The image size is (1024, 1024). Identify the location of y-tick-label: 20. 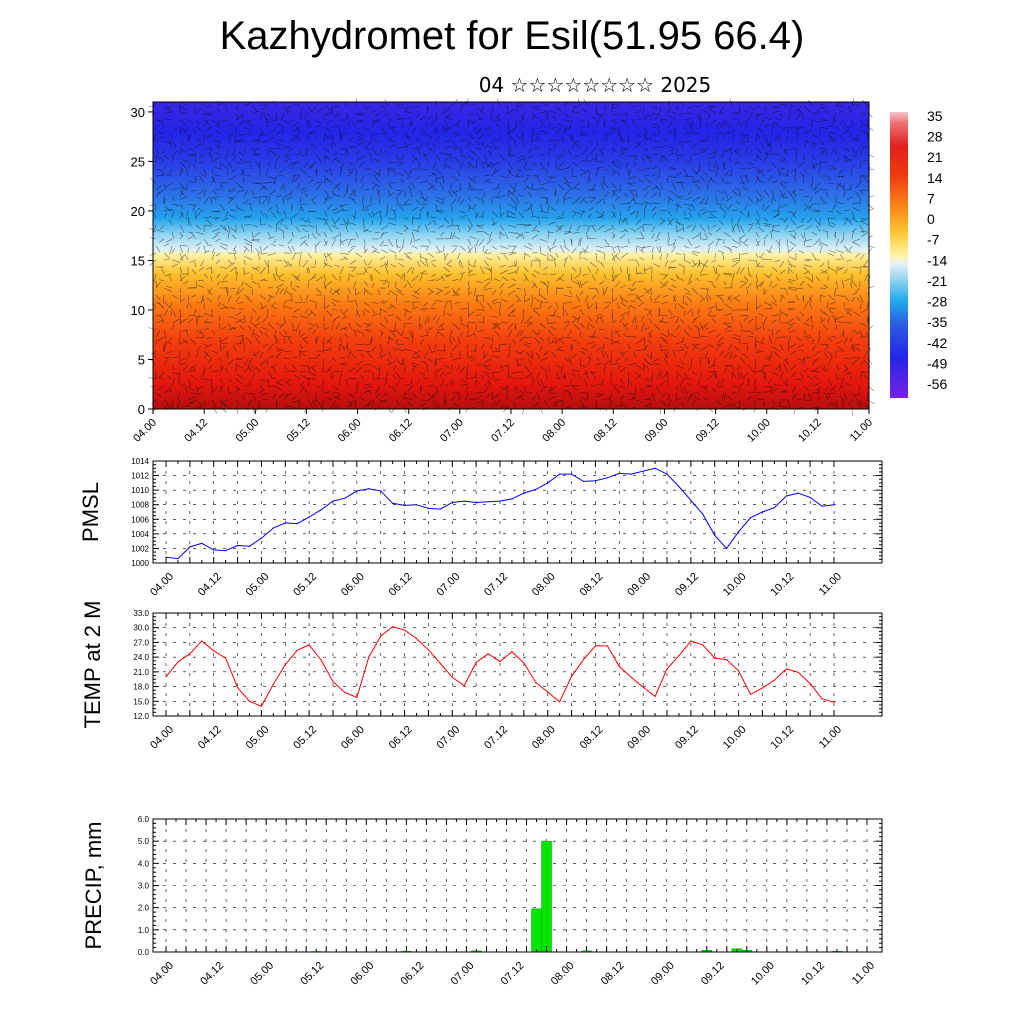
(138, 211).